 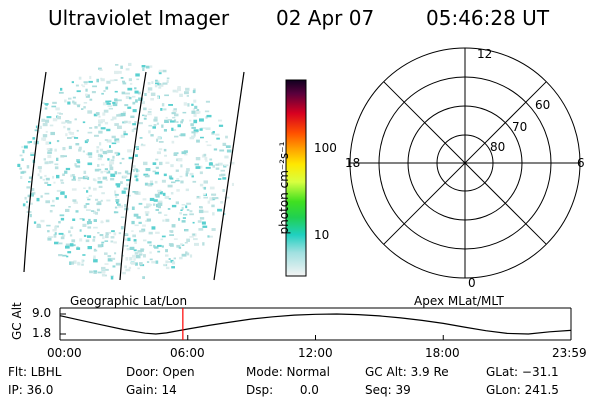 What do you see at coordinates (129, 301) in the screenshot?
I see `timeline-left-title: Geographic Lat/Lon` at bounding box center [129, 301].